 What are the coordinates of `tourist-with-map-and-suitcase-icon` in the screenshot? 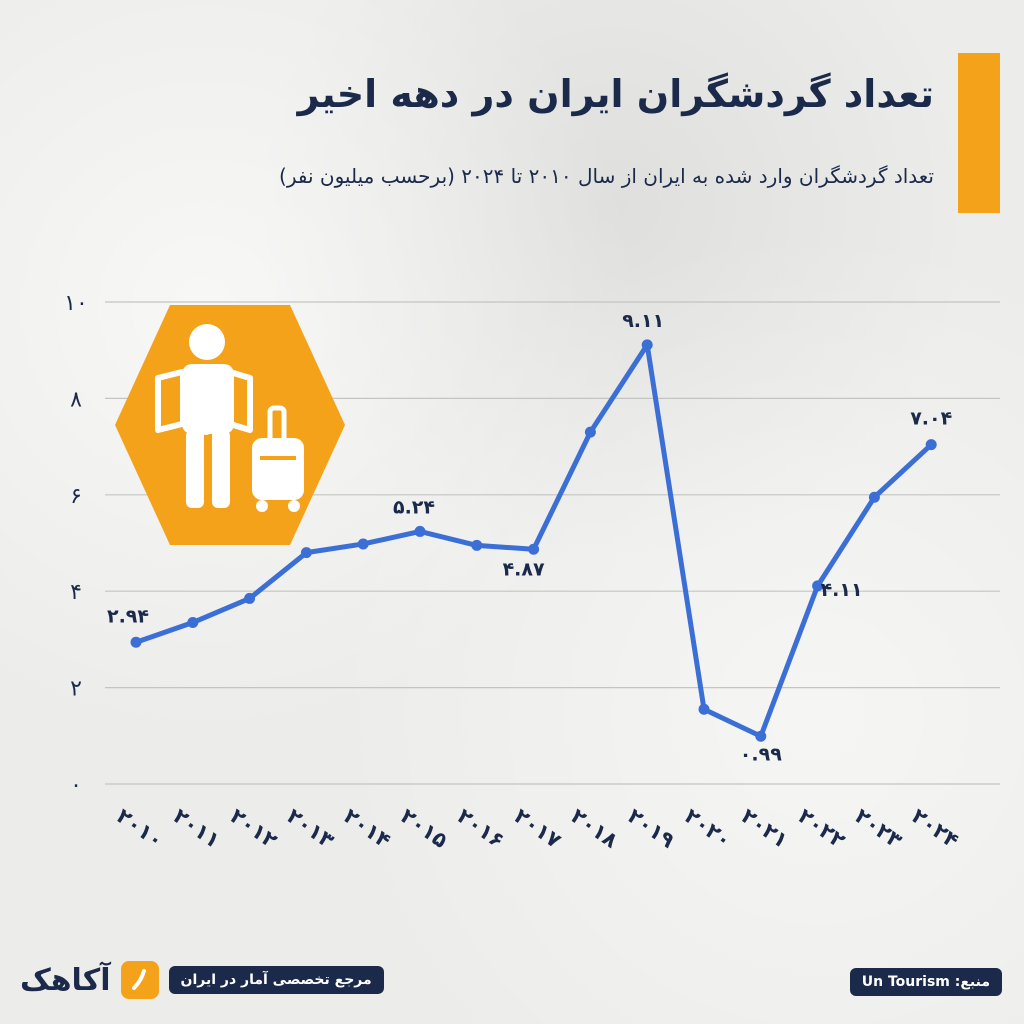 It's located at (230, 425).